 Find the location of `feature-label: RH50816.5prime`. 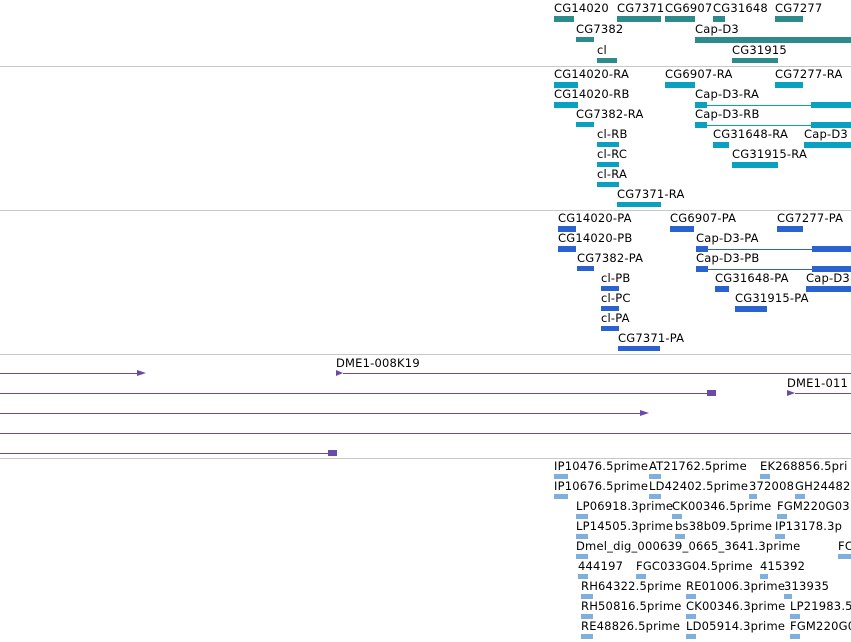

feature-label: RH50816.5prime is located at coordinates (631, 606).